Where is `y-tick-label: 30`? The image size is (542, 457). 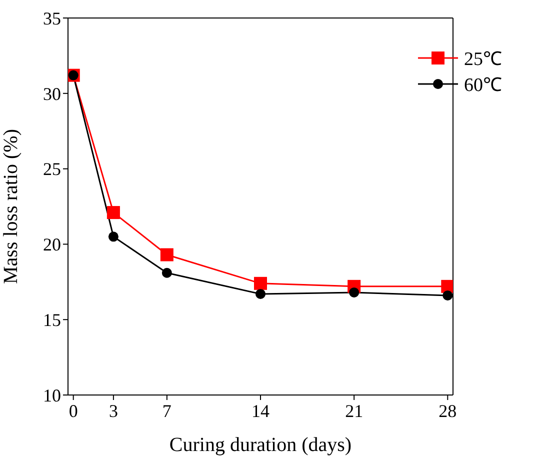 y-tick-label: 30 is located at coordinates (52, 94).